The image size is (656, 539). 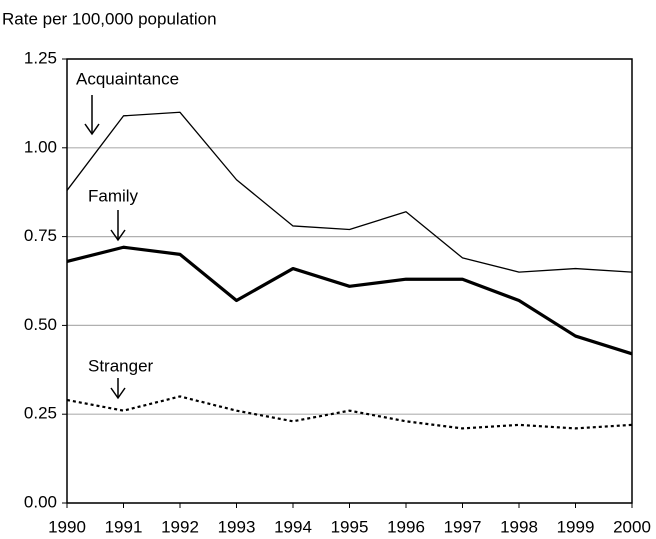 I want to click on x-tick-label: 1995, so click(x=350, y=526).